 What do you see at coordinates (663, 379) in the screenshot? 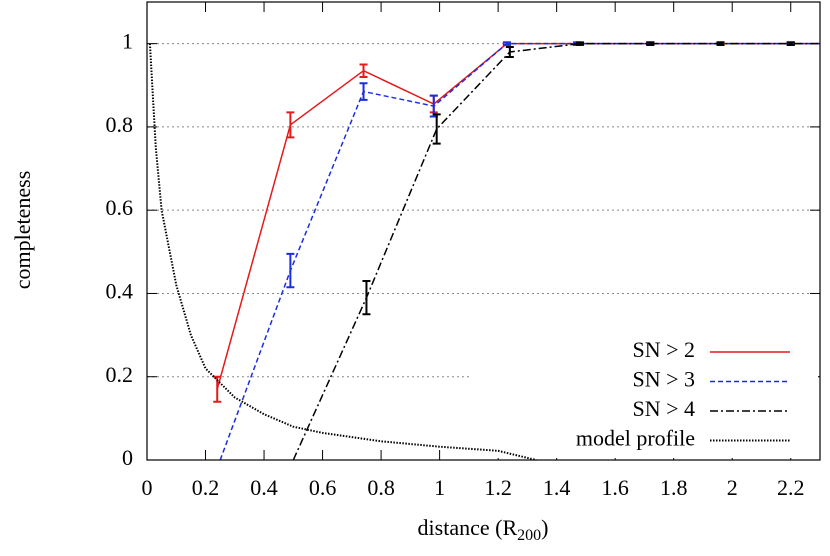
I see `legend-label: SN > 3` at bounding box center [663, 379].